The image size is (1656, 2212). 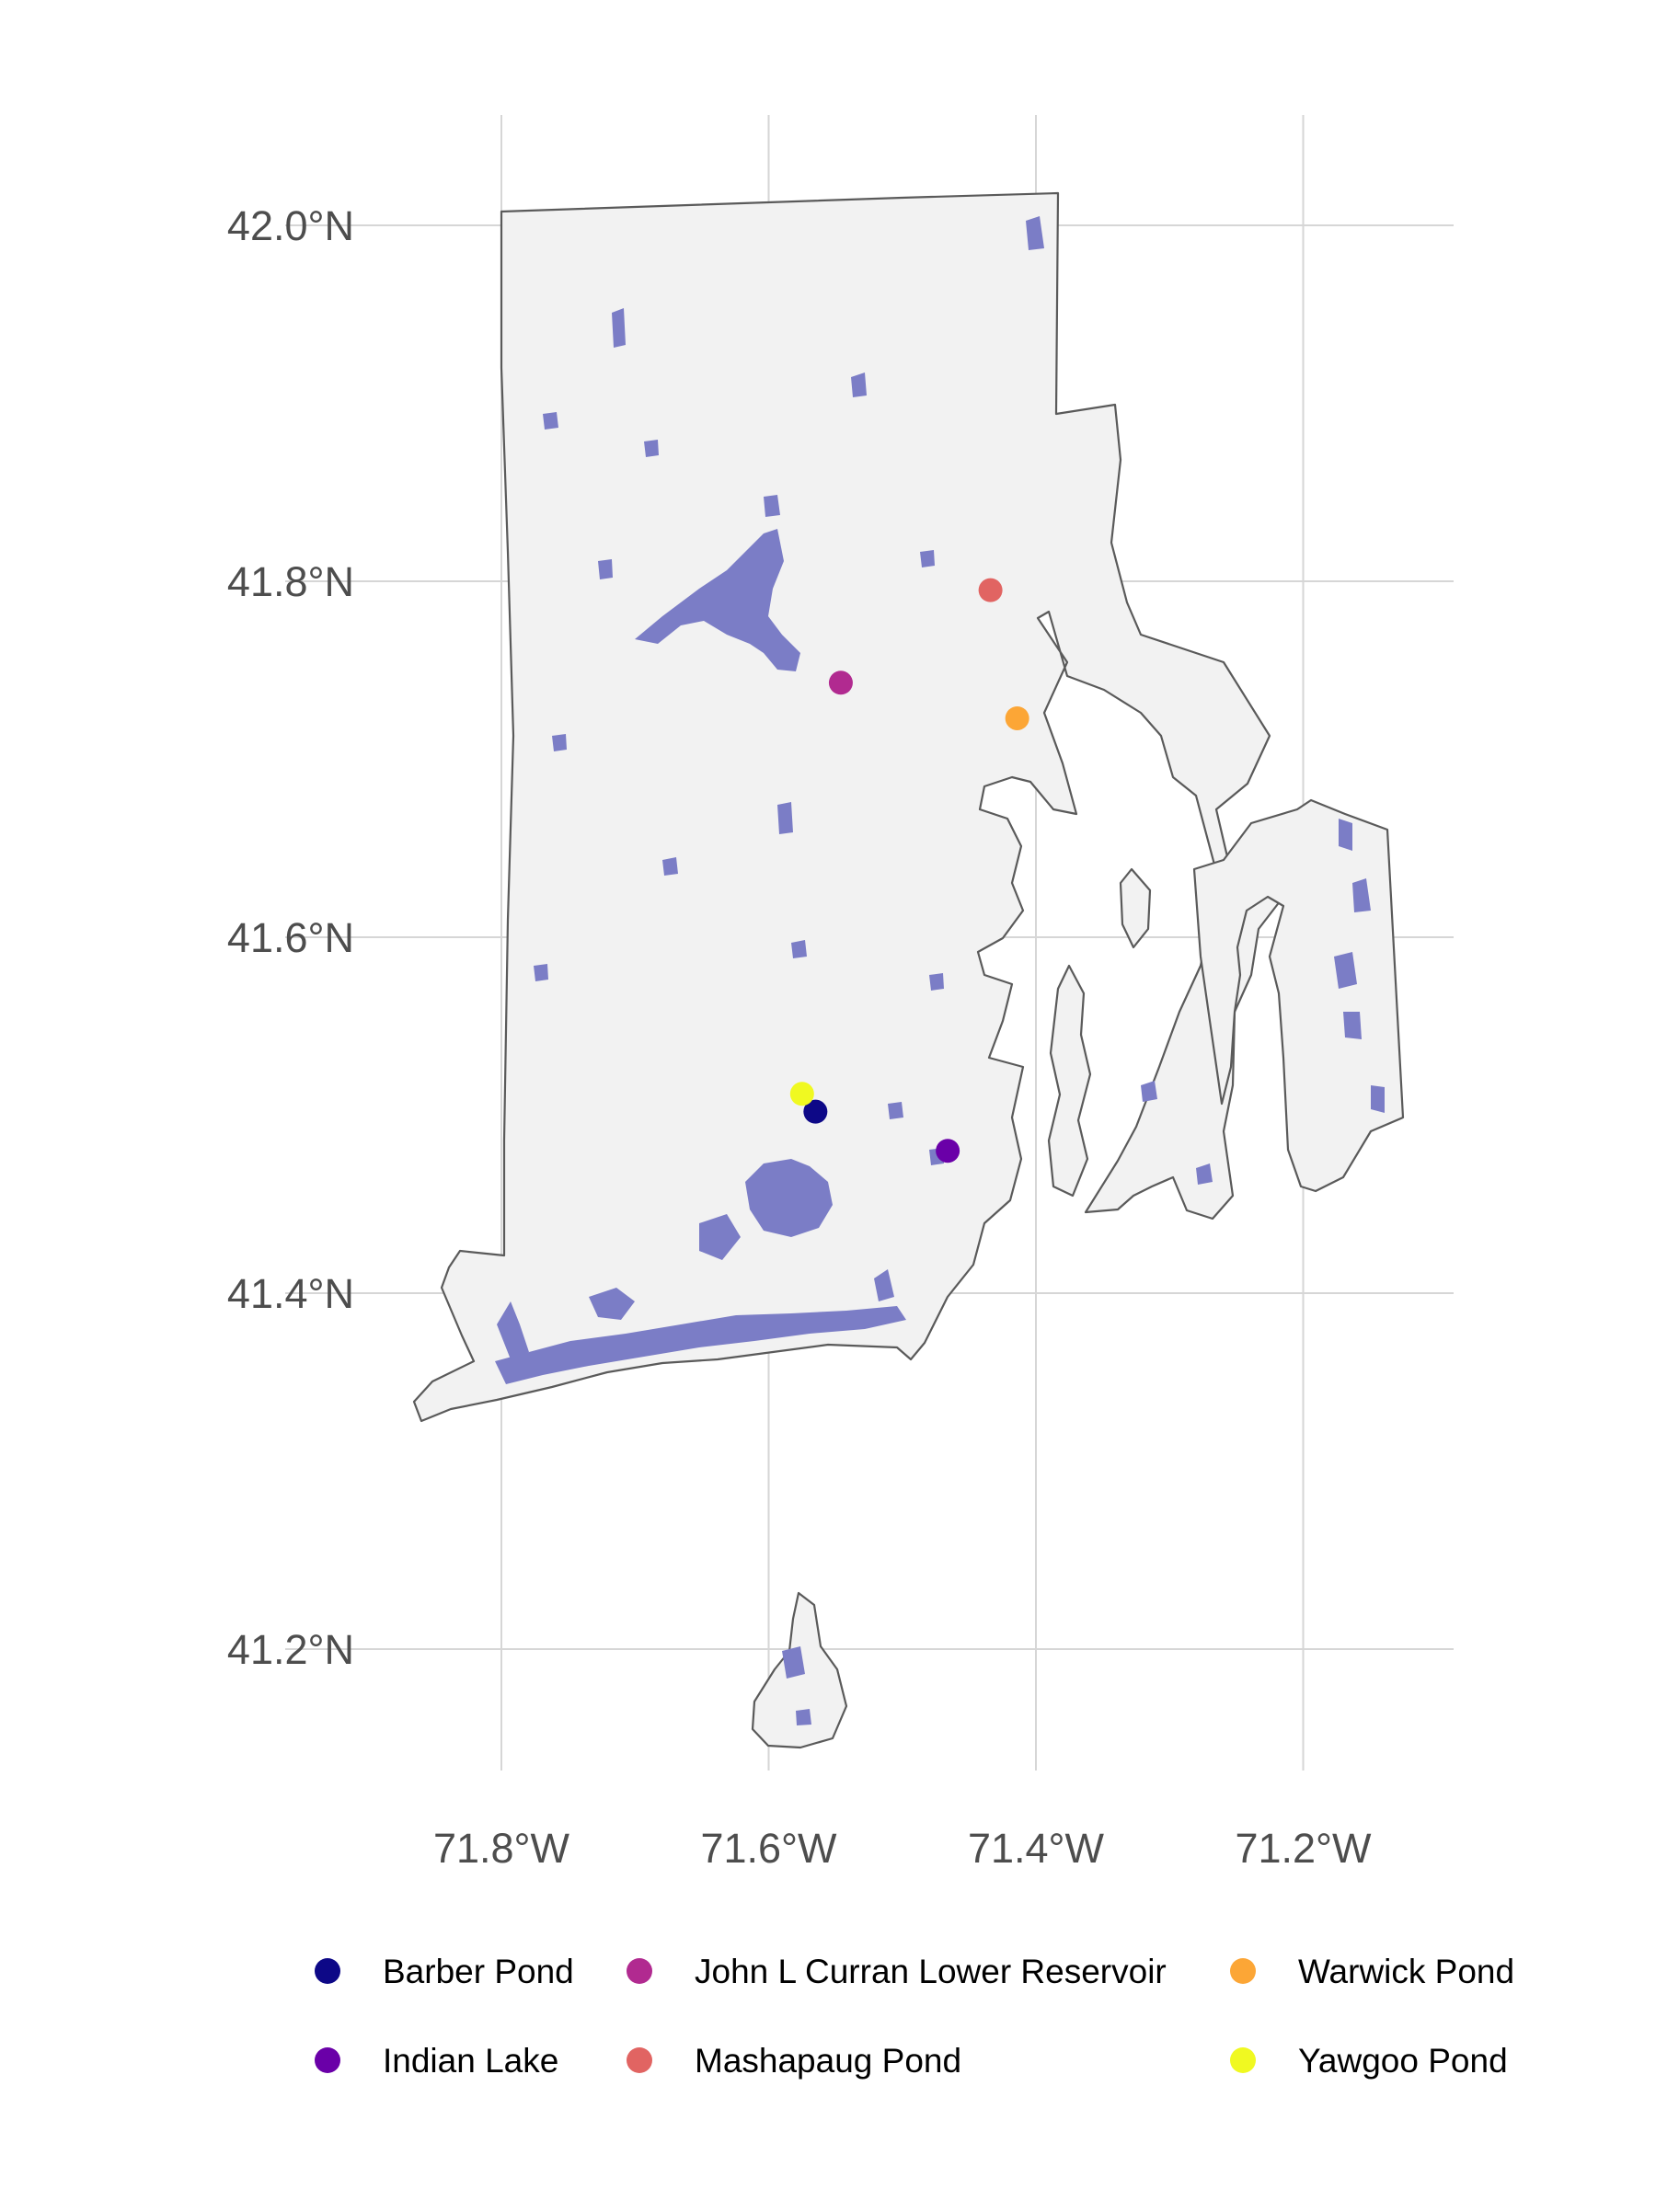 What do you see at coordinates (796, 1686) in the screenshot?
I see `block-island-ponds` at bounding box center [796, 1686].